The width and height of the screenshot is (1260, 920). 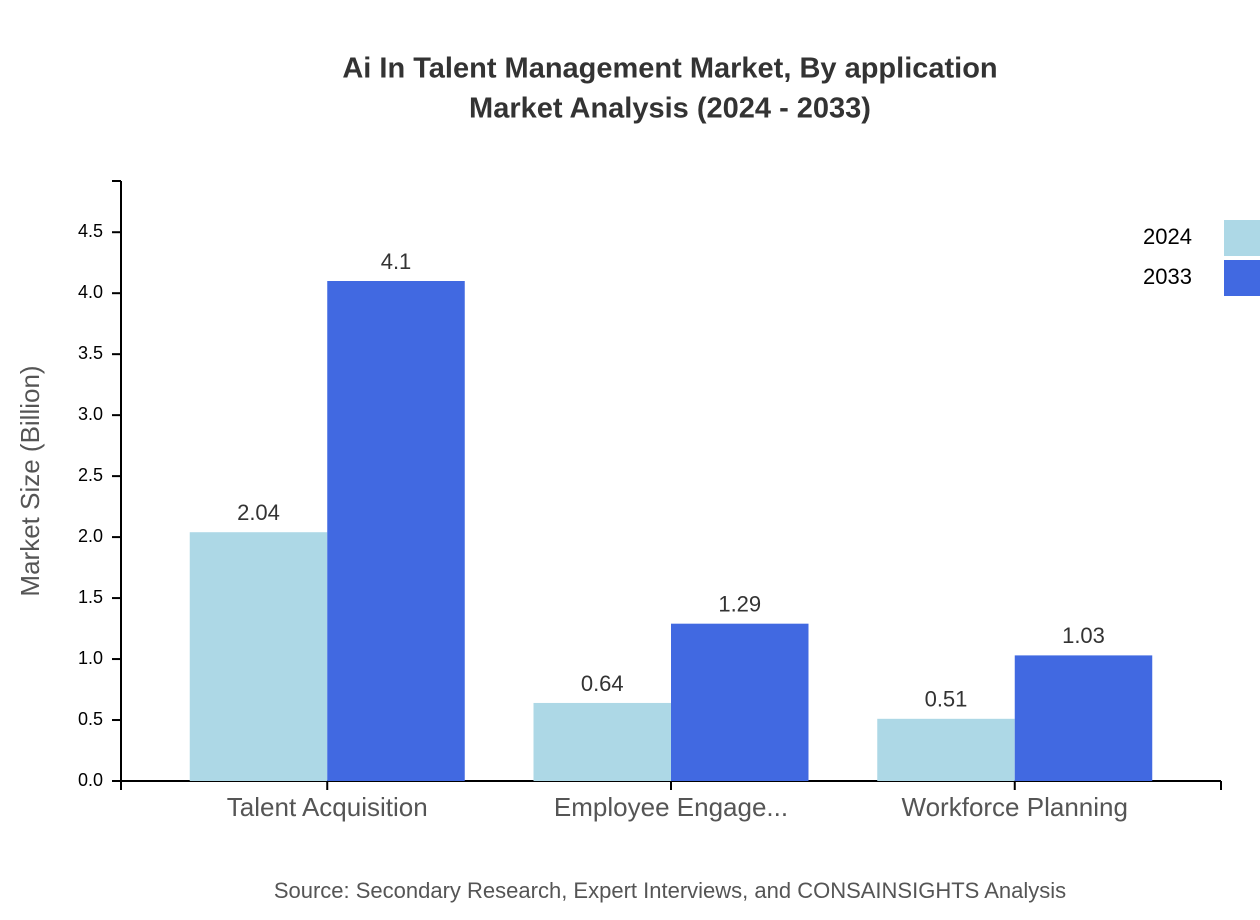 What do you see at coordinates (670, 109) in the screenshot?
I see `chart-subtitle: Market Analysis (2024 - 2033)` at bounding box center [670, 109].